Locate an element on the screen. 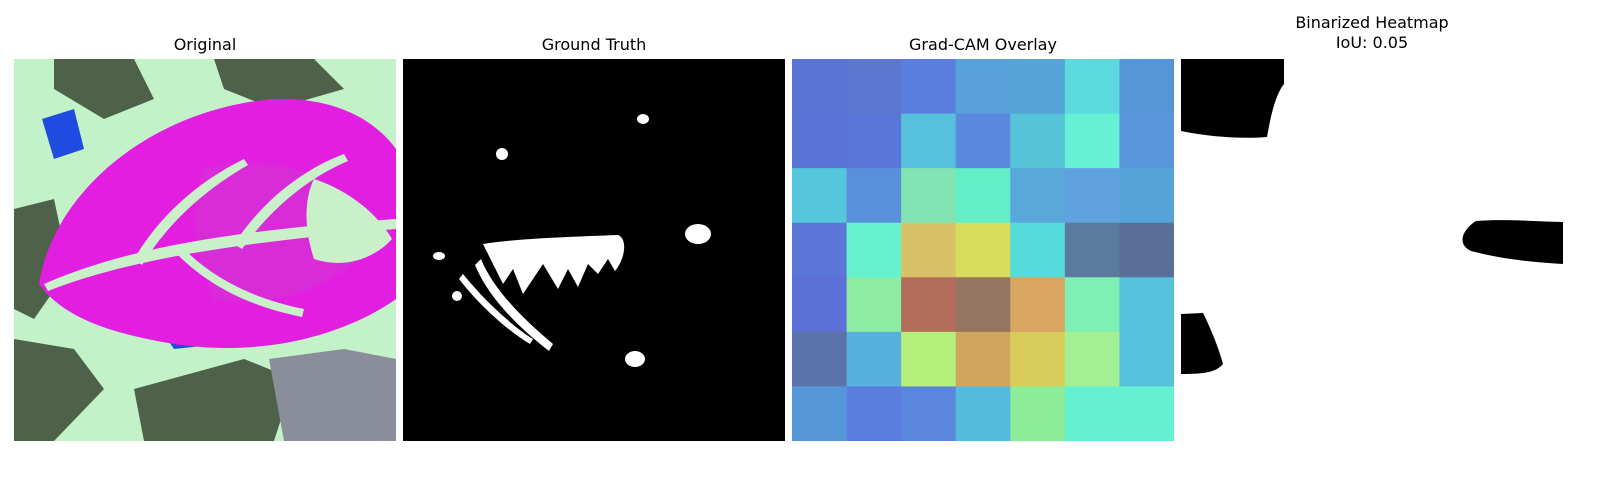 The image size is (1600, 500). panel-title-gradcam: Grad-CAM Overlay is located at coordinates (983, 44).